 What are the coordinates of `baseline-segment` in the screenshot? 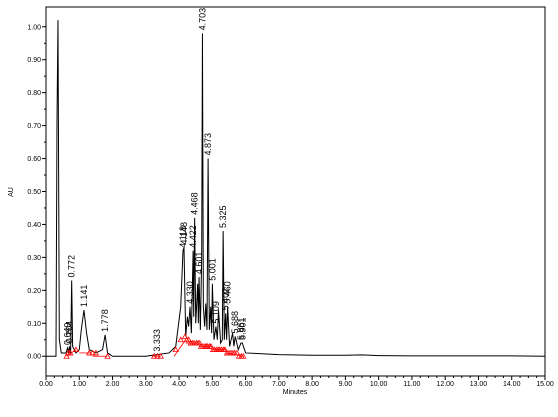 It's located at (180, 348).